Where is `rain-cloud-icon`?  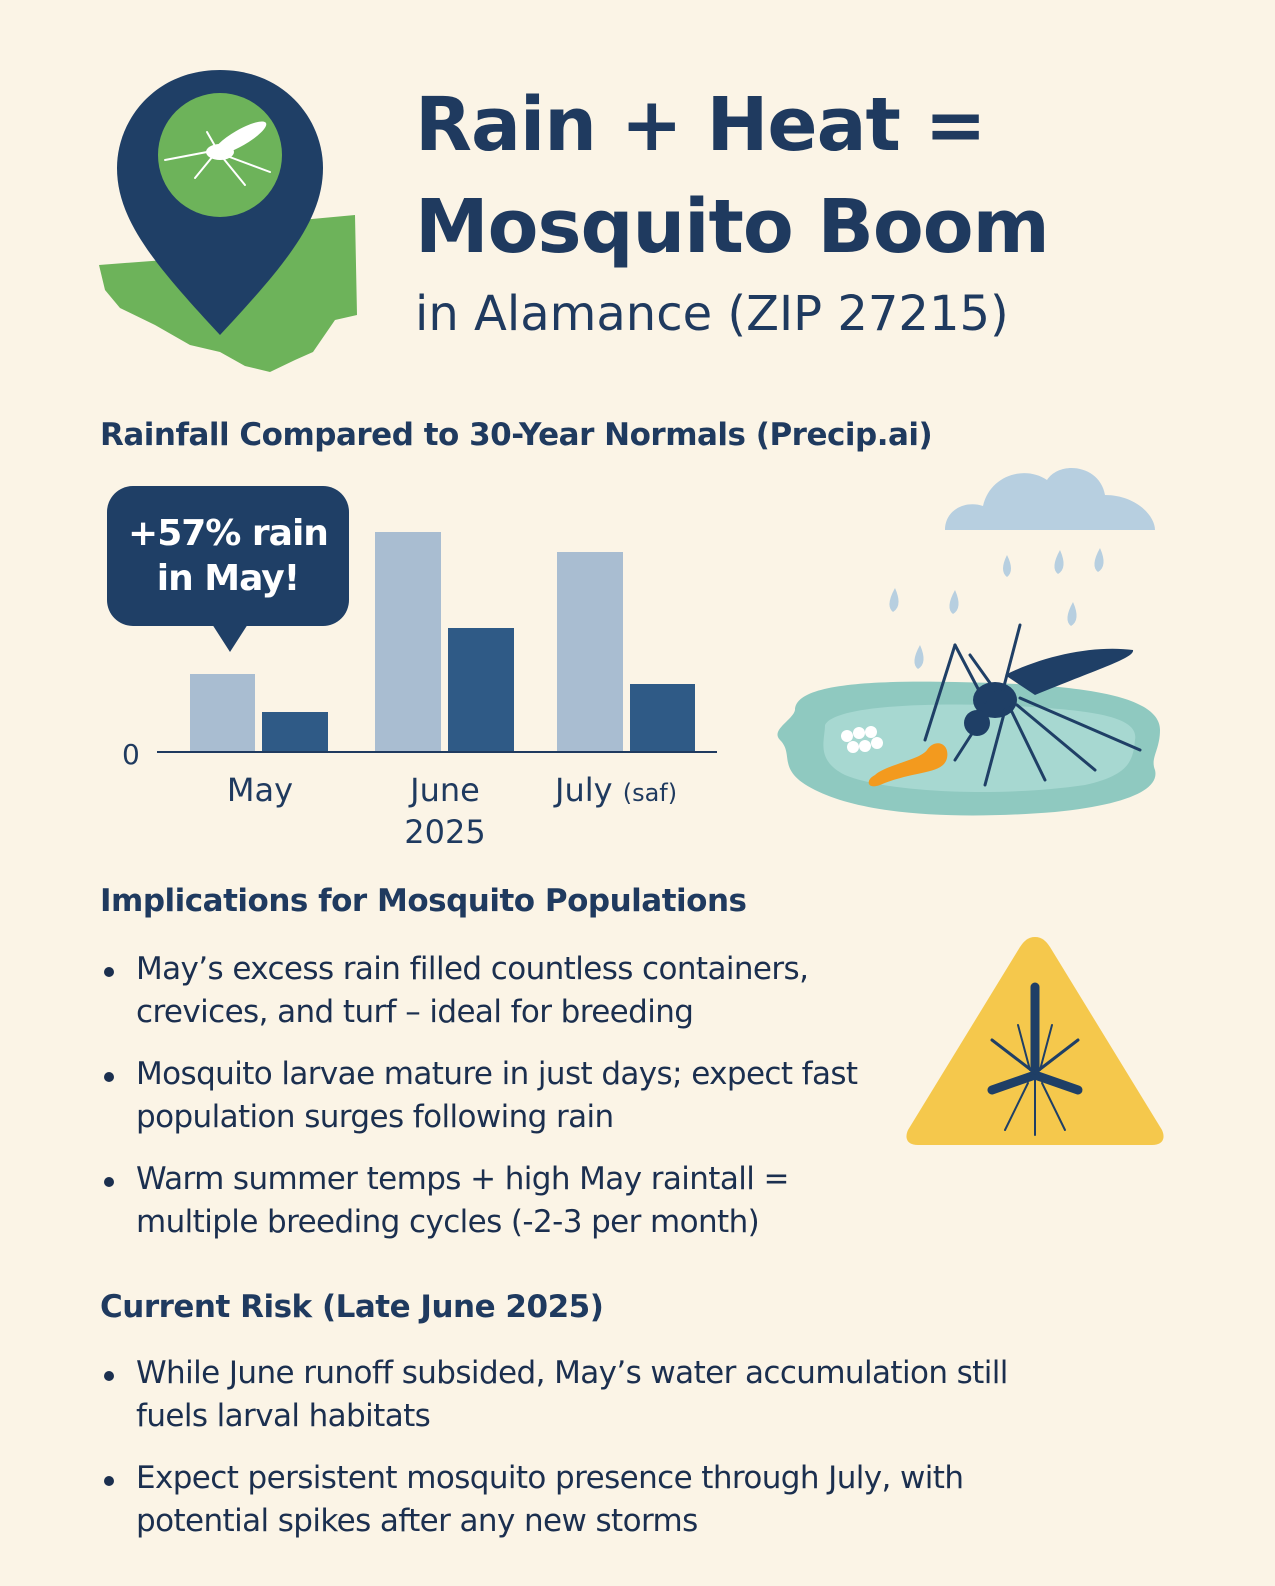 rain-cloud-icon is located at coordinates (1022, 568).